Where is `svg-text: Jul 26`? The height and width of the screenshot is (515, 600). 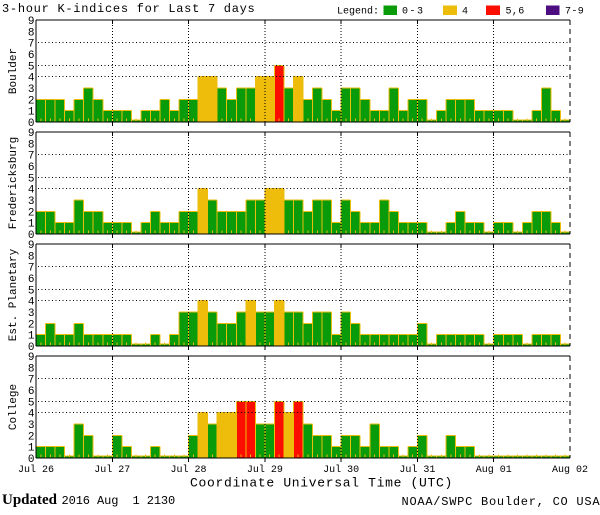 svg-text: Jul 26 is located at coordinates (36, 470).